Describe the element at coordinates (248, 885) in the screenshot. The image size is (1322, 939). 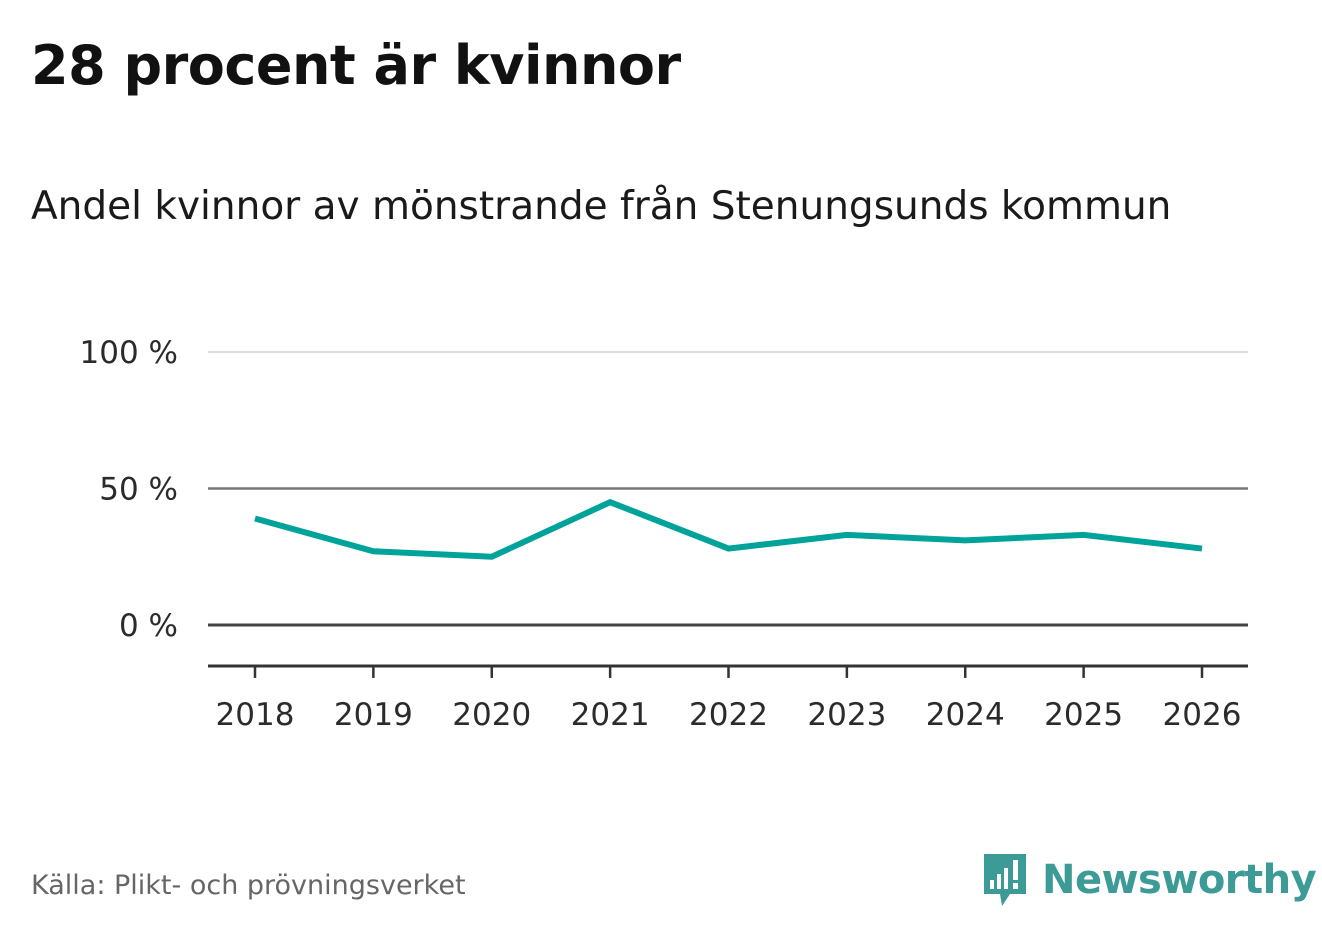
I see `source-note: Källa: Plikt- och prövningsverket` at that location.